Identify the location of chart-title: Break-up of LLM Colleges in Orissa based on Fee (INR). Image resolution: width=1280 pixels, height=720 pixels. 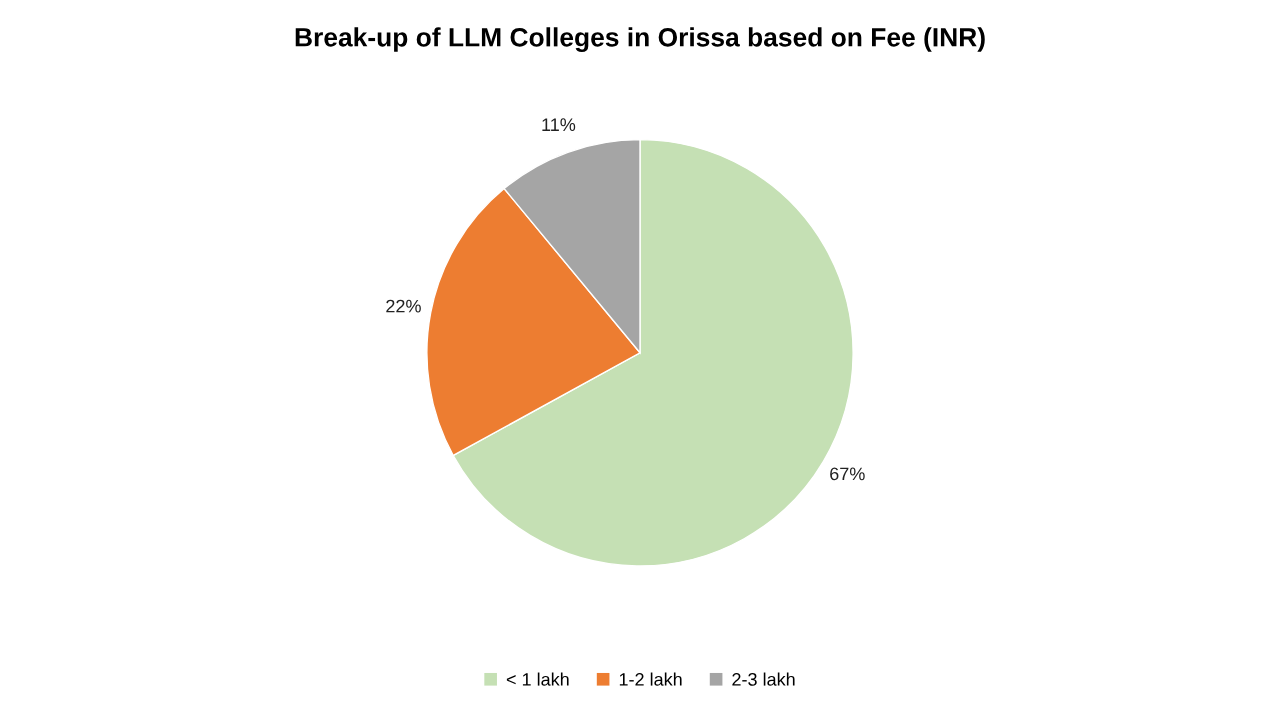
(640, 39).